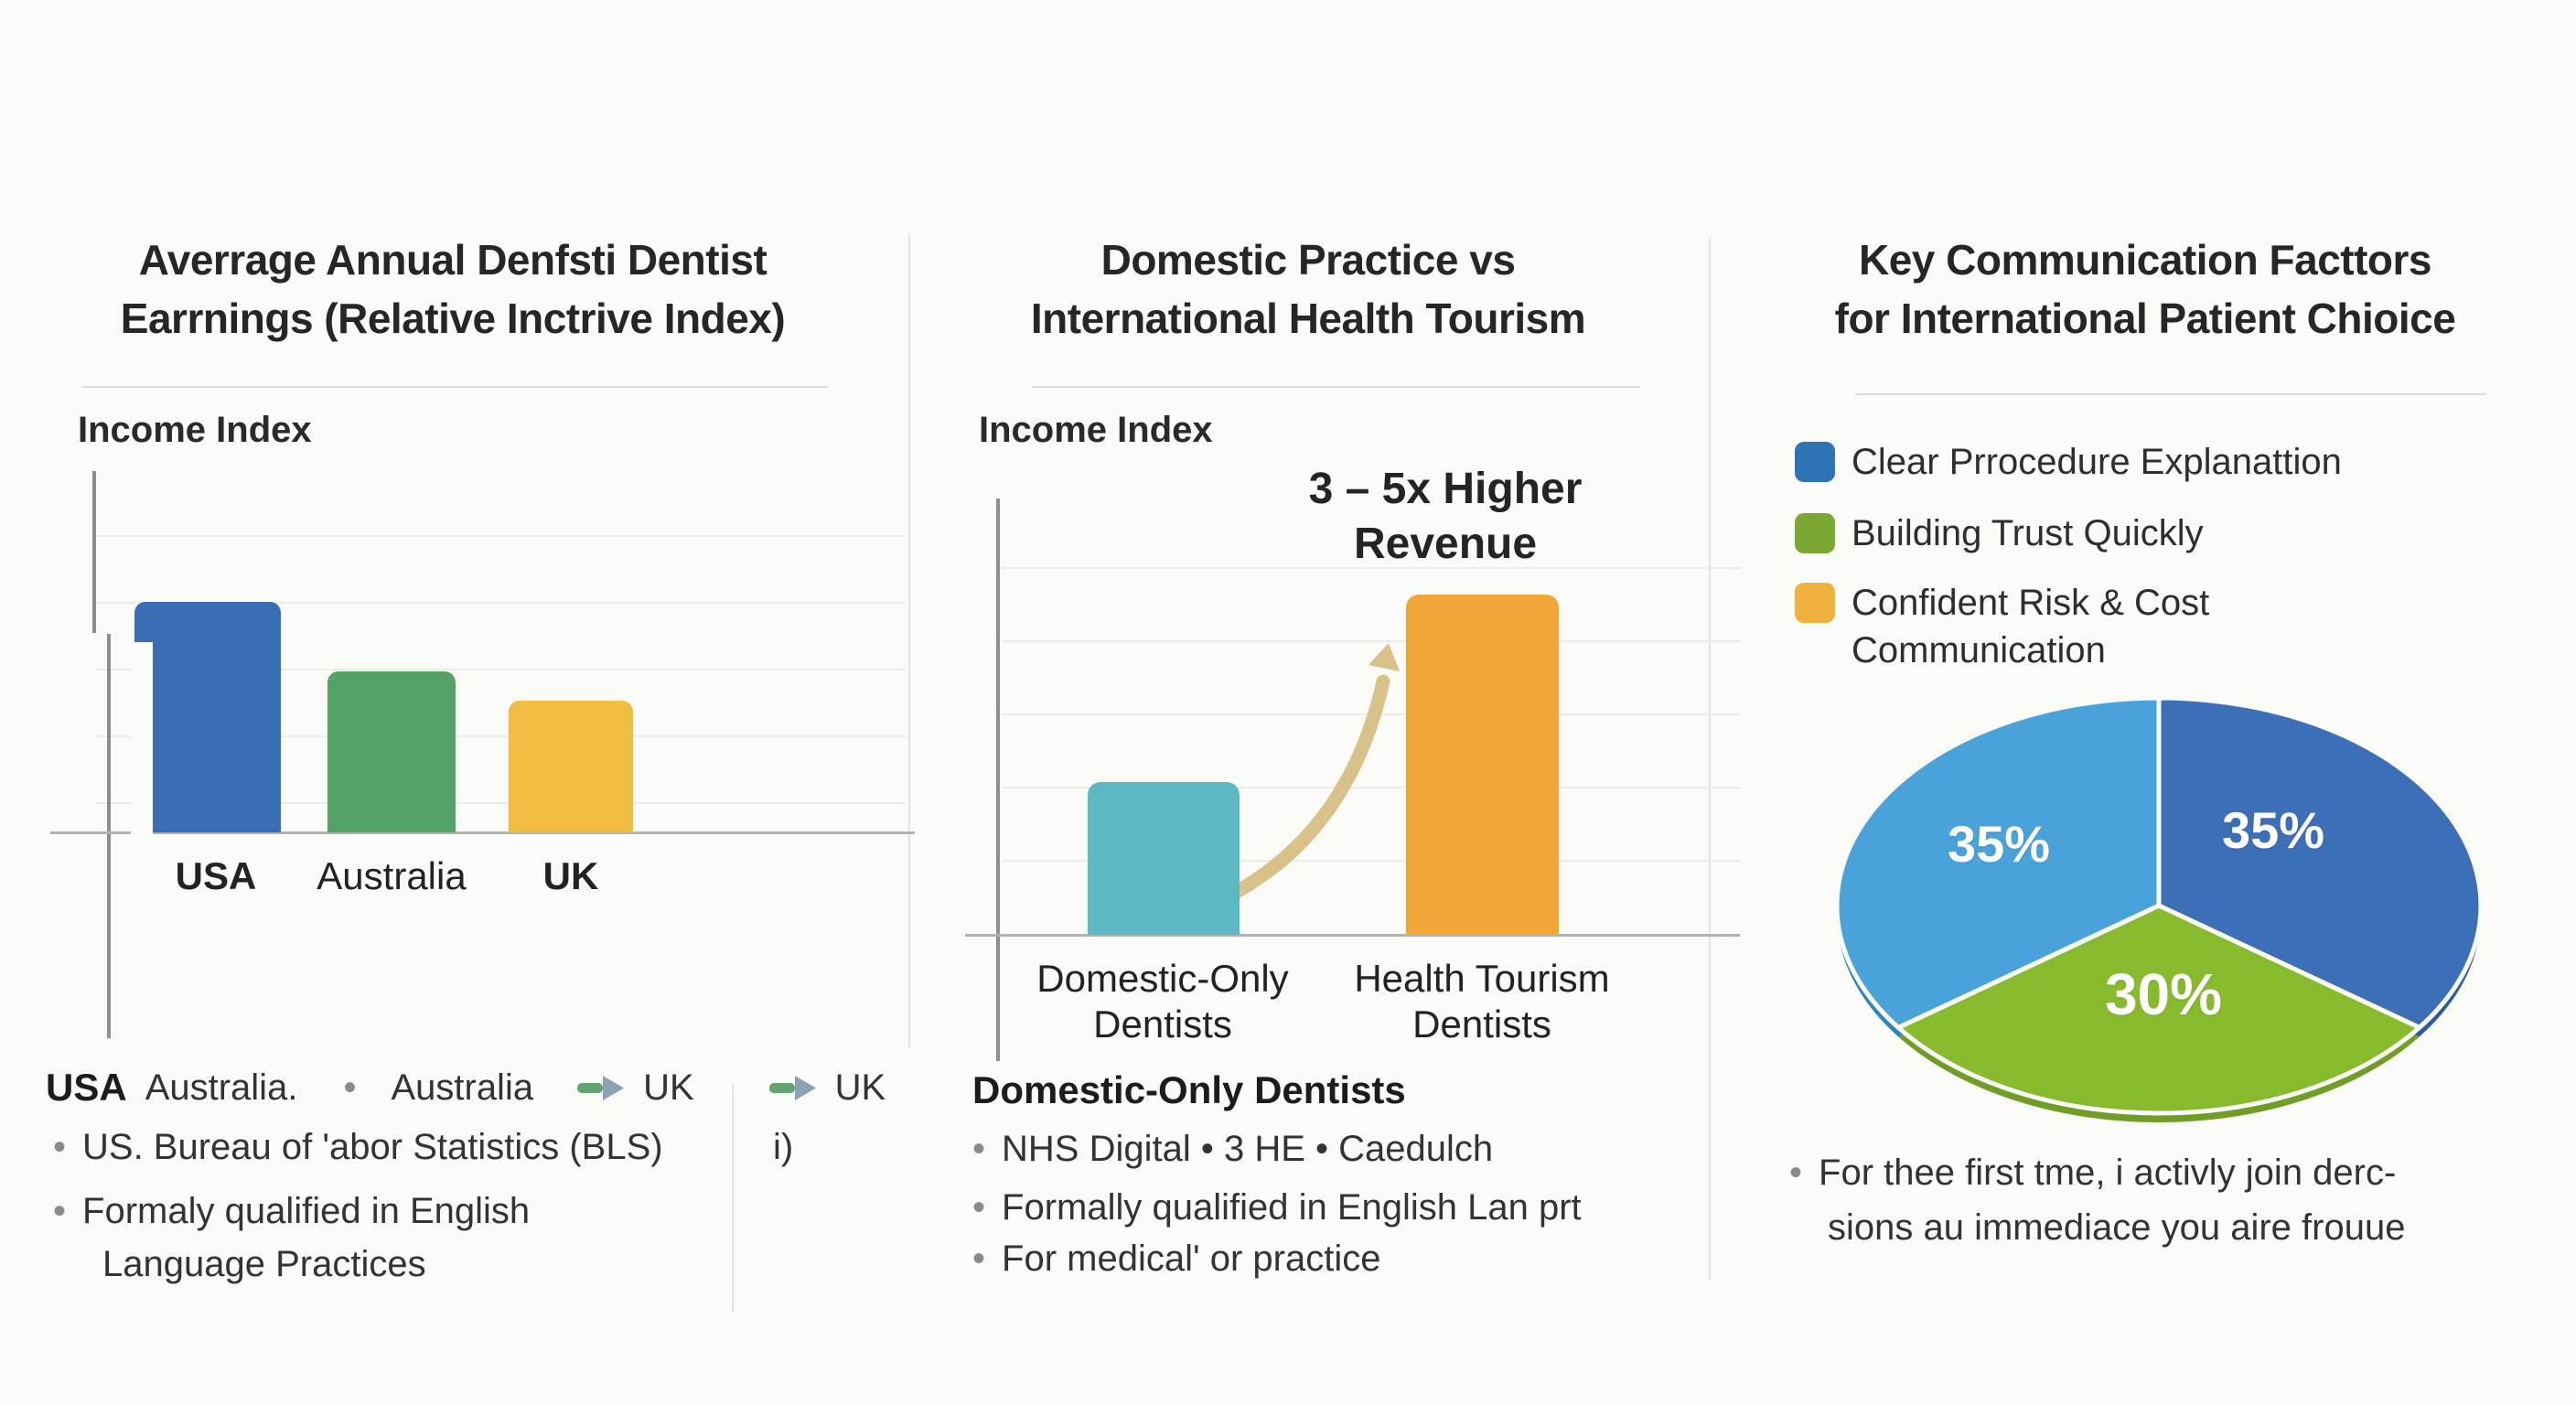  I want to click on footer-uk-1: UK, so click(669, 1088).